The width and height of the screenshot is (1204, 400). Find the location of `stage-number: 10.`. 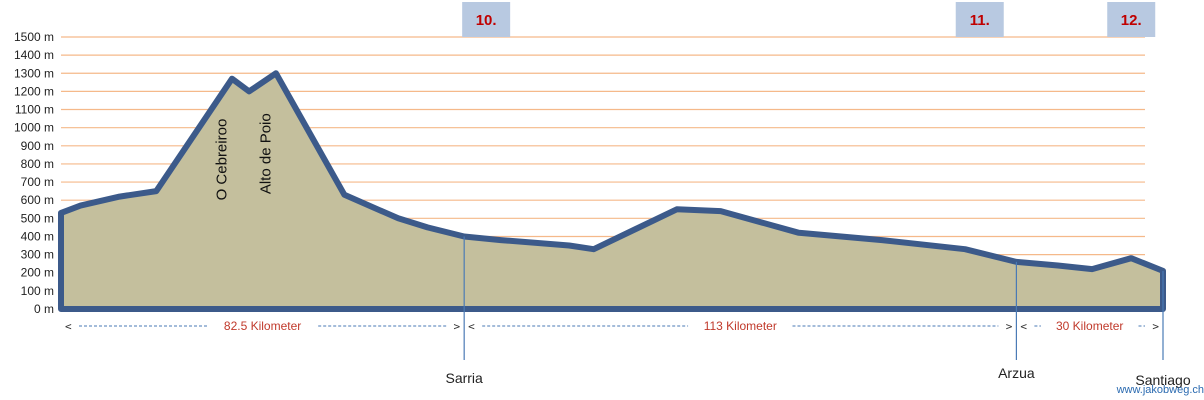

stage-number: 10. is located at coordinates (486, 20).